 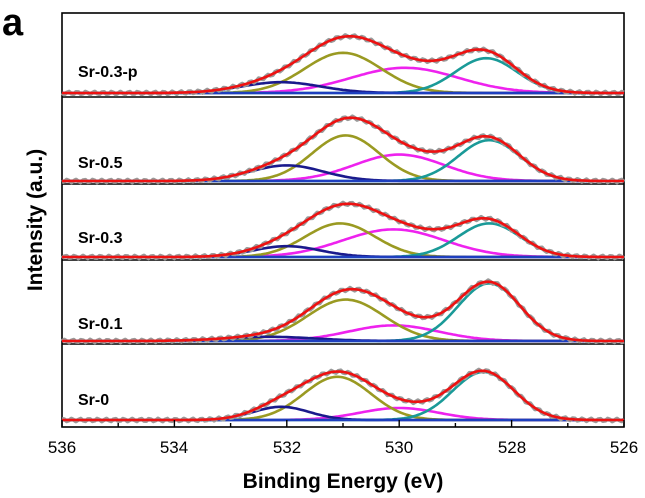 I want to click on oxygen-vacancy-peak, so click(x=343, y=243).